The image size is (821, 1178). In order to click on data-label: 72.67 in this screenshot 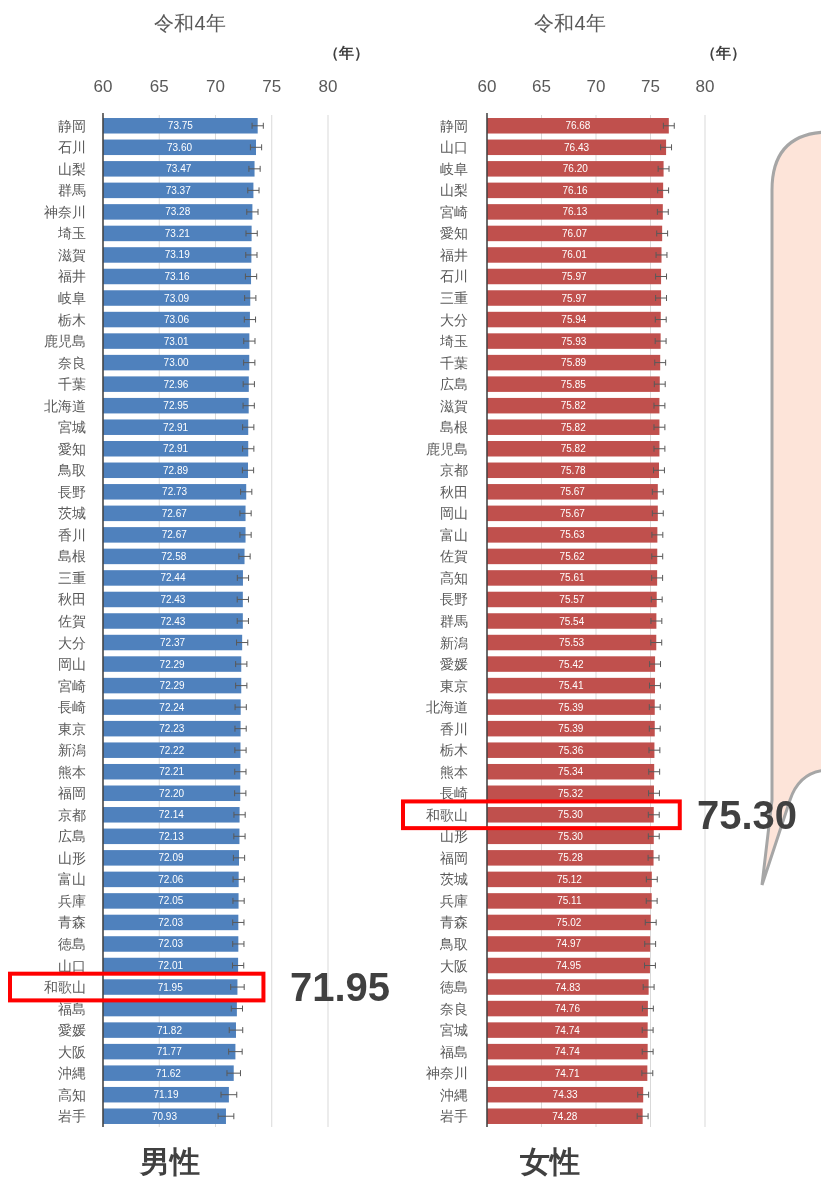, I will do `click(174, 535)`.